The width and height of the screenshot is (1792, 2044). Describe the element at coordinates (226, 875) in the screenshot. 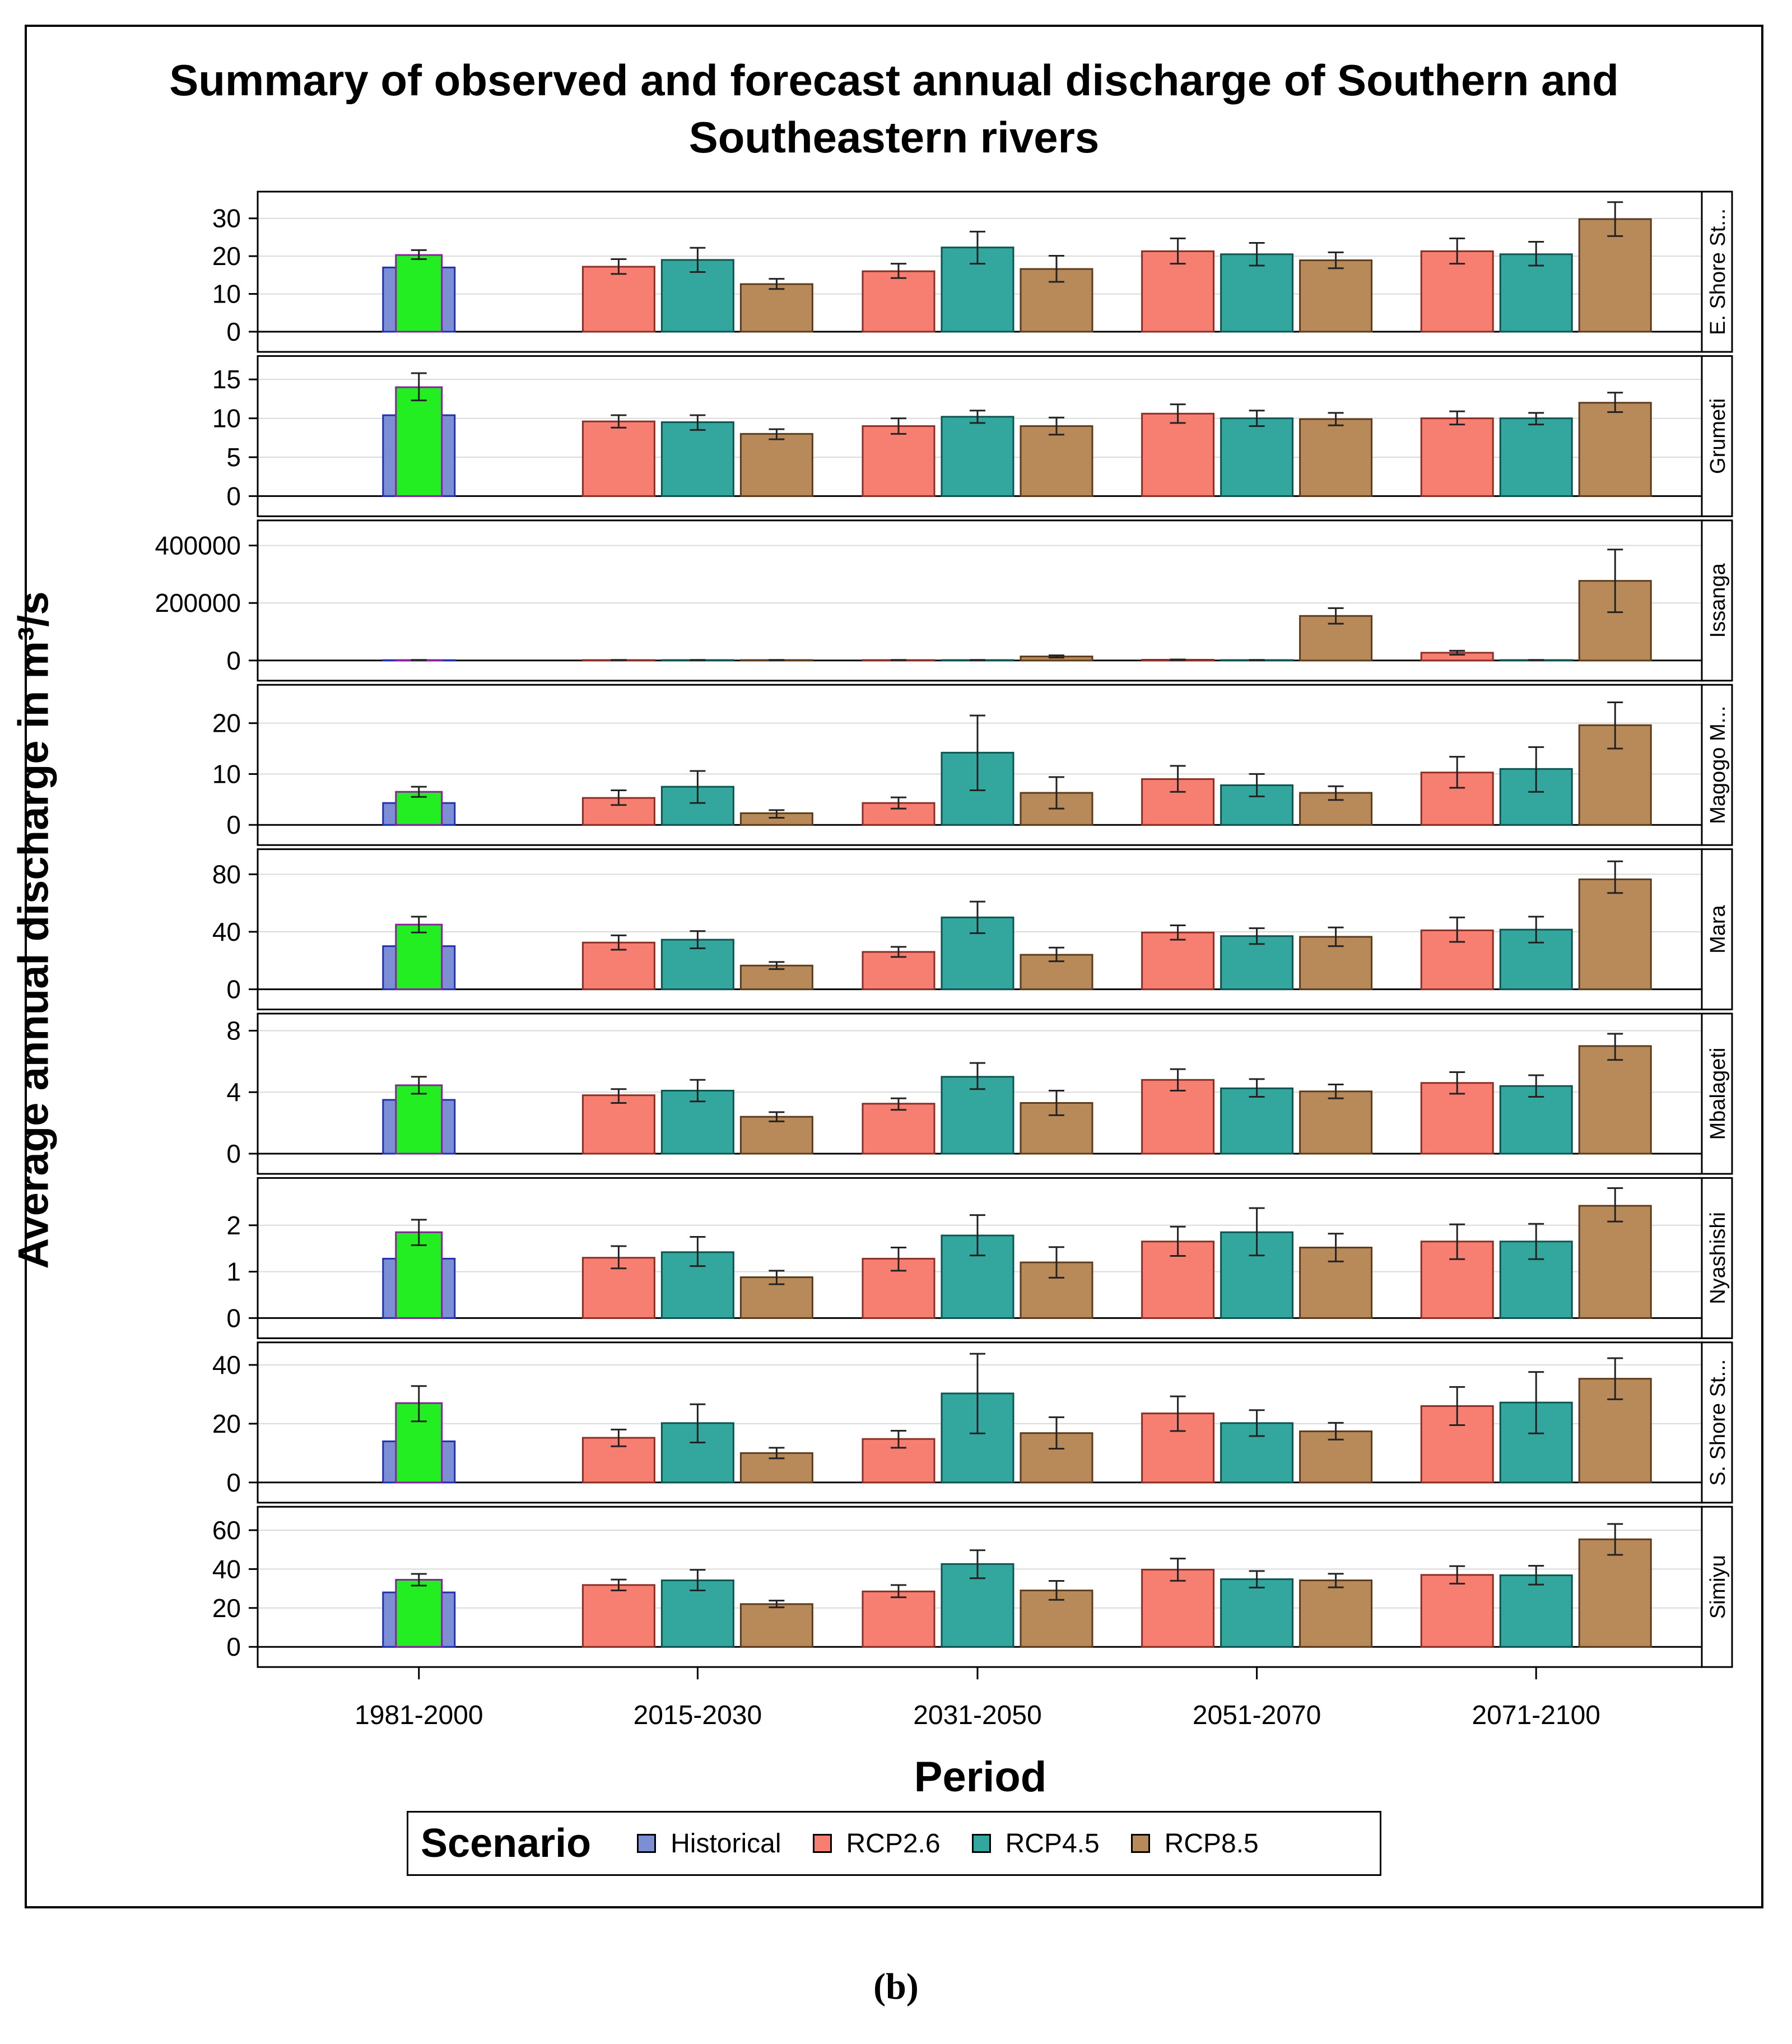

I see `y-tick-label-mara: 80` at that location.